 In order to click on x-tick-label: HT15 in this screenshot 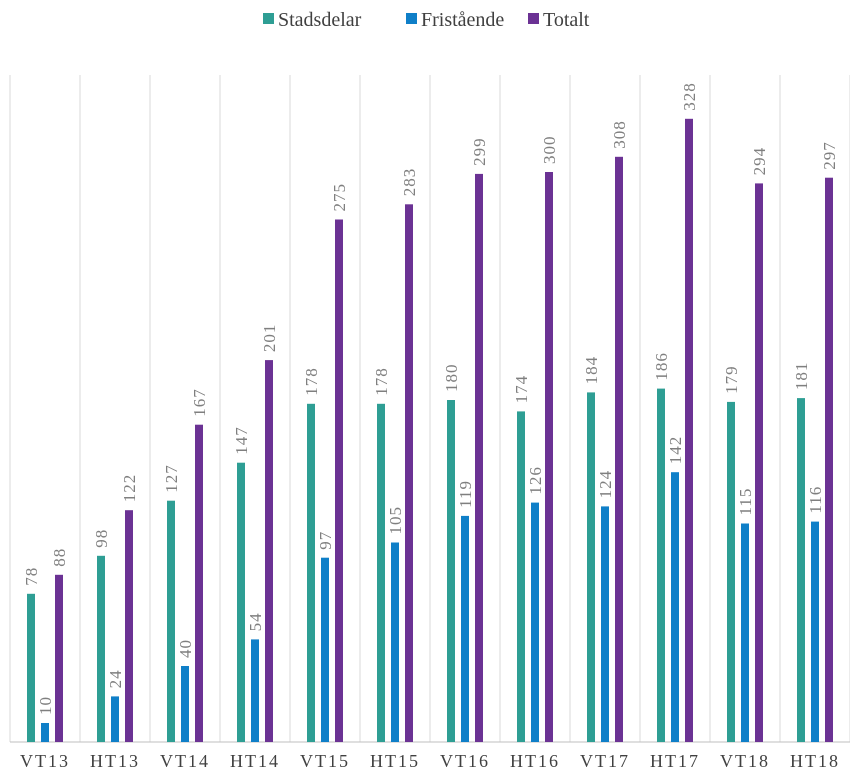, I will do `click(395, 761)`.